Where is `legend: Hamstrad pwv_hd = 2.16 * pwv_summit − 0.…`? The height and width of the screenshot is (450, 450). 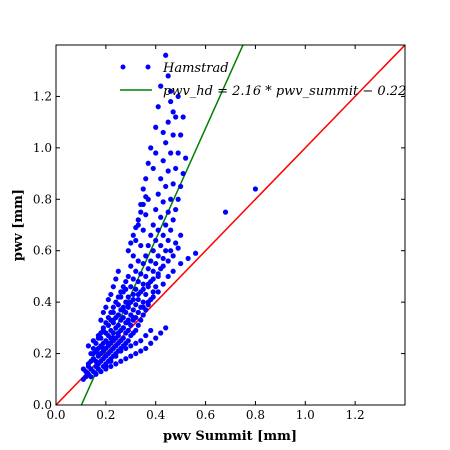 legend: Hamstrad pwv_hd = 2.16 * pwv_summit − 0.… is located at coordinates (263, 80).